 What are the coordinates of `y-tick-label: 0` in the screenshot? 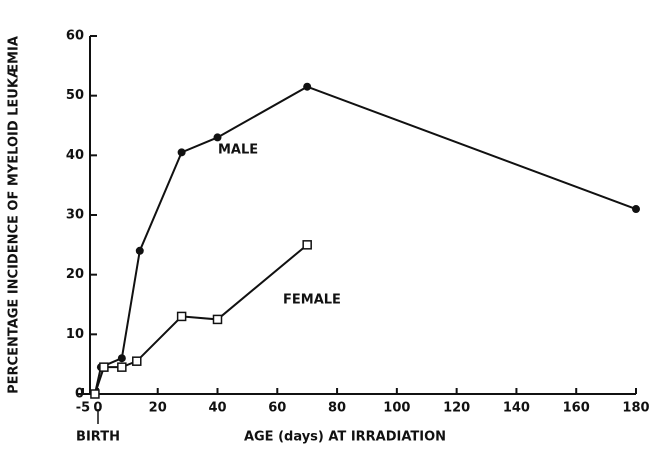 It's located at (79, 394).